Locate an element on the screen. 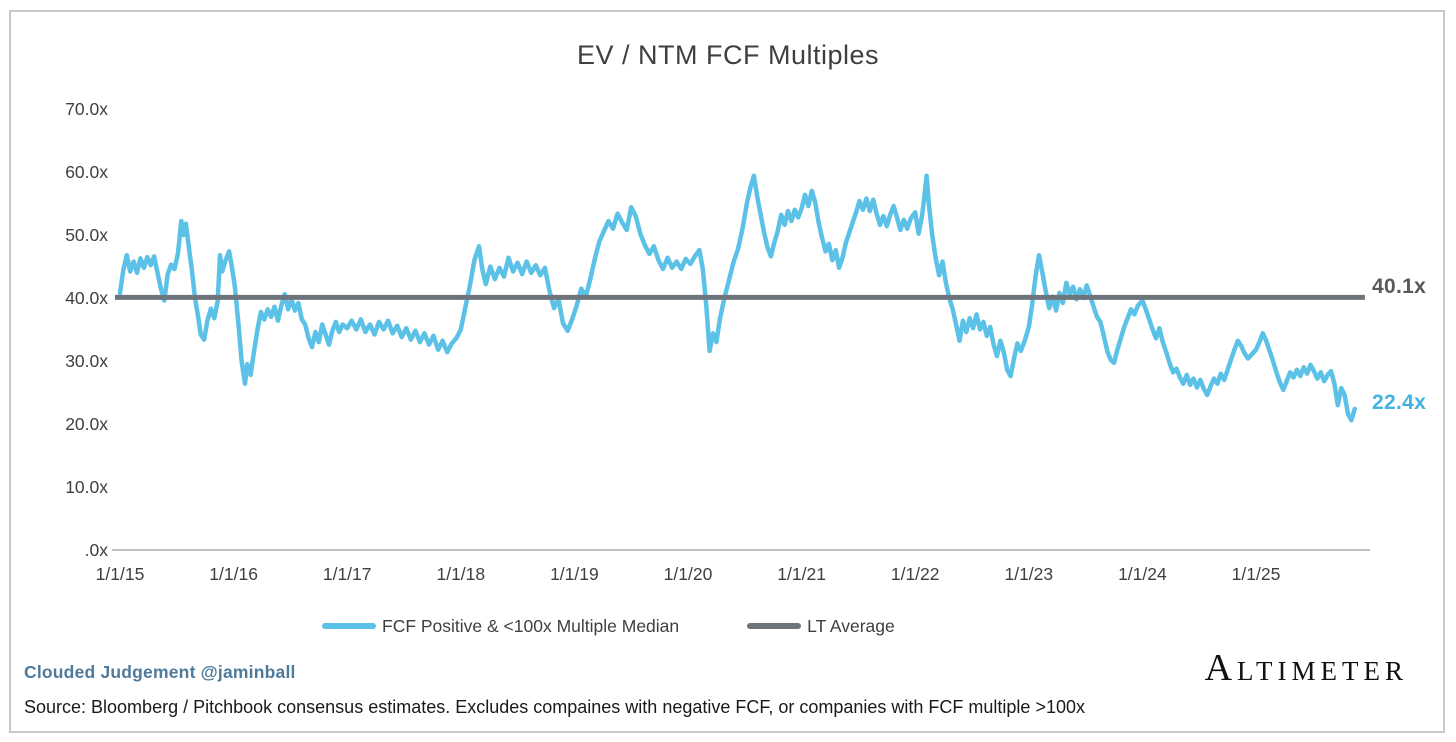 This screenshot has height=742, width=1456. gray-line-swatch-icon is located at coordinates (774, 626).